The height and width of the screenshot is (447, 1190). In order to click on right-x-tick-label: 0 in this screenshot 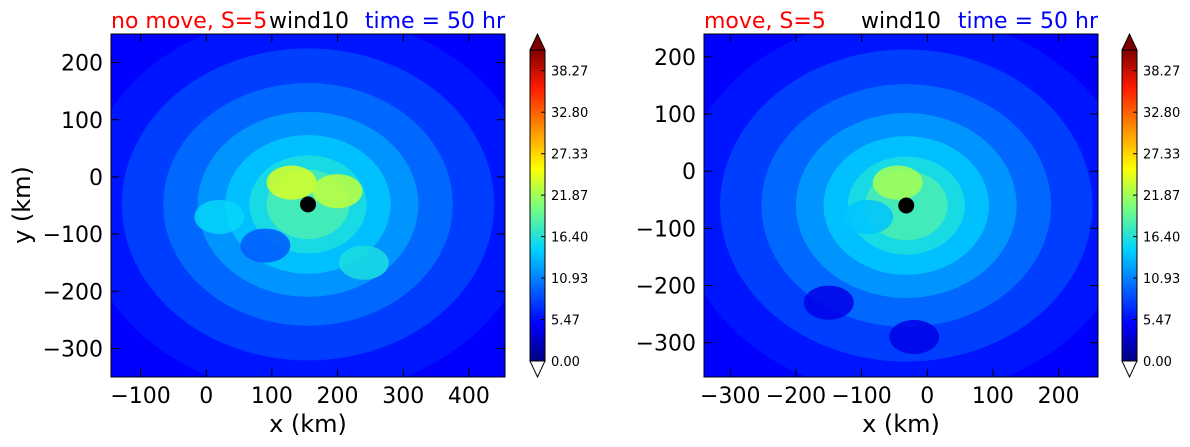, I will do `click(927, 396)`.